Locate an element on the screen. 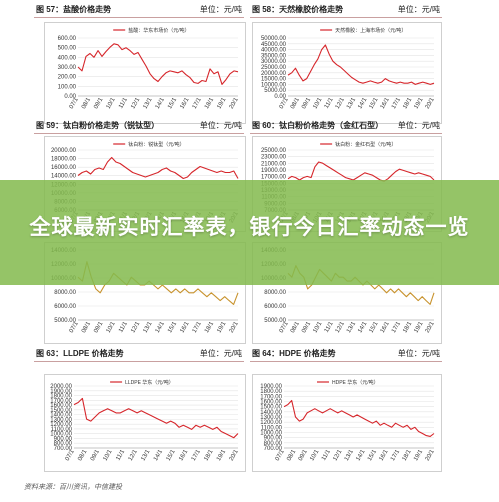  y-tick-label: 16000.00 is located at coordinates (64, 168).